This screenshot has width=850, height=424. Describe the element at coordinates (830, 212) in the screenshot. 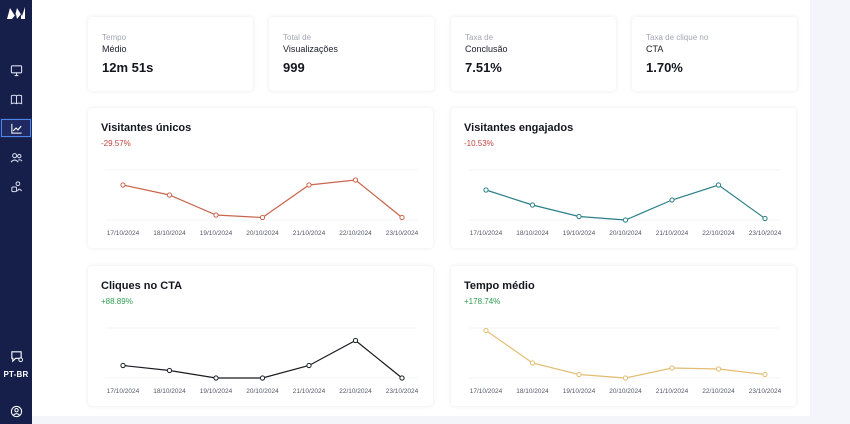

I see `page-gutter` at that location.